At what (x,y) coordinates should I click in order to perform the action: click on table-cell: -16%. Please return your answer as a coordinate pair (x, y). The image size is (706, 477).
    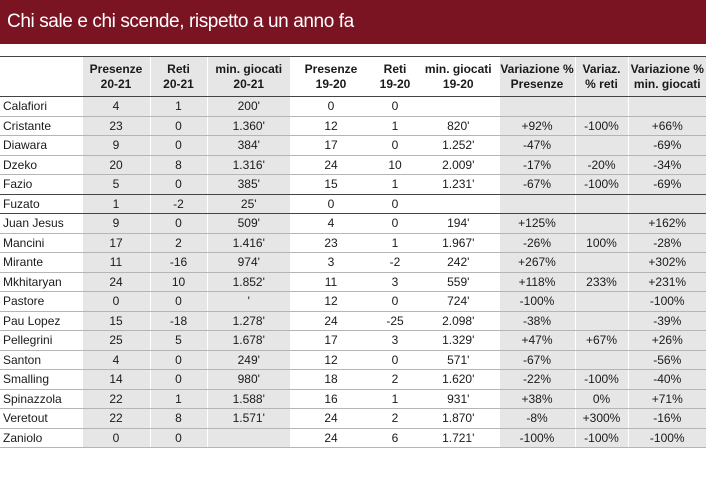
    Looking at the image, I should click on (666, 418).